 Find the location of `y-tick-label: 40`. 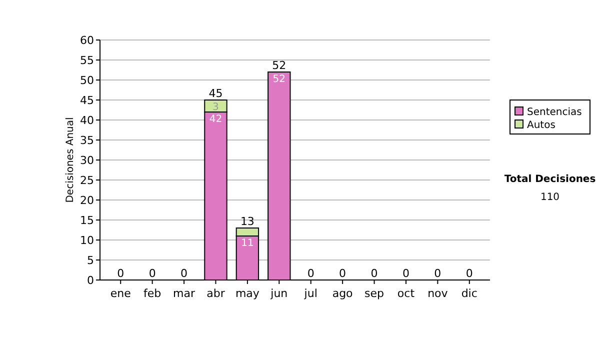

y-tick-label: 40 is located at coordinates (87, 120).